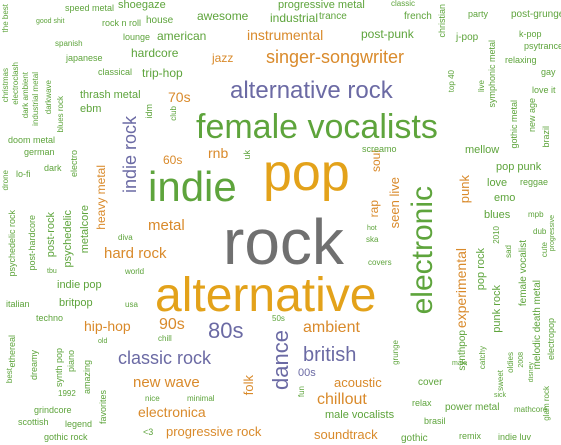 The image size is (561, 445). Describe the element at coordinates (544, 90) in the screenshot. I see `tag-love-it: love it` at that location.